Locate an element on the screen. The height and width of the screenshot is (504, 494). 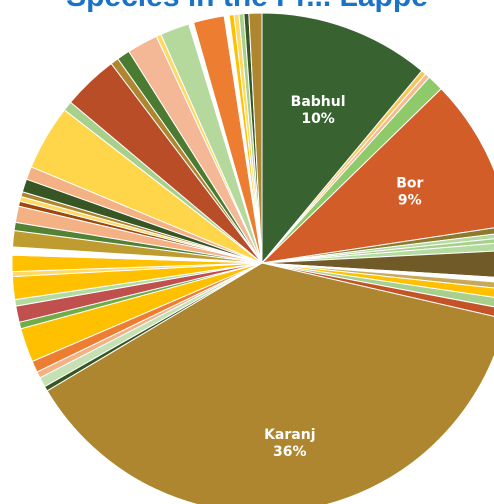
slice-label-name: Bor is located at coordinates (409, 184).